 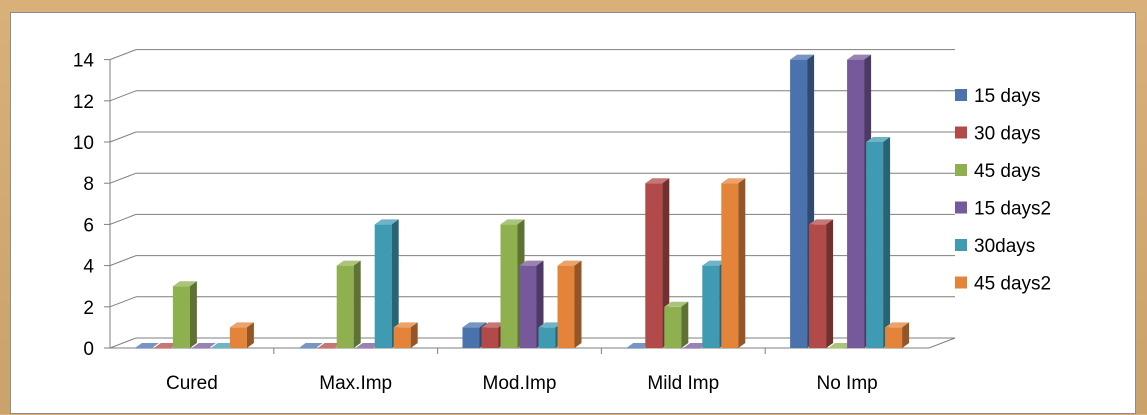 What do you see at coordinates (83, 102) in the screenshot?
I see `y-tick-label: 12` at bounding box center [83, 102].